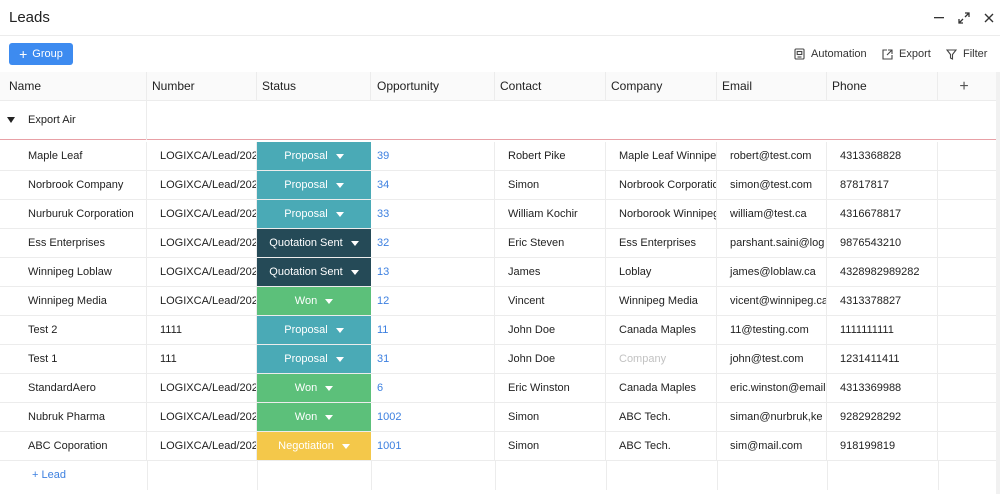 Image resolution: width=1000 pixels, height=494 pixels. Describe the element at coordinates (939, 18) in the screenshot. I see `minimize-icon` at that location.